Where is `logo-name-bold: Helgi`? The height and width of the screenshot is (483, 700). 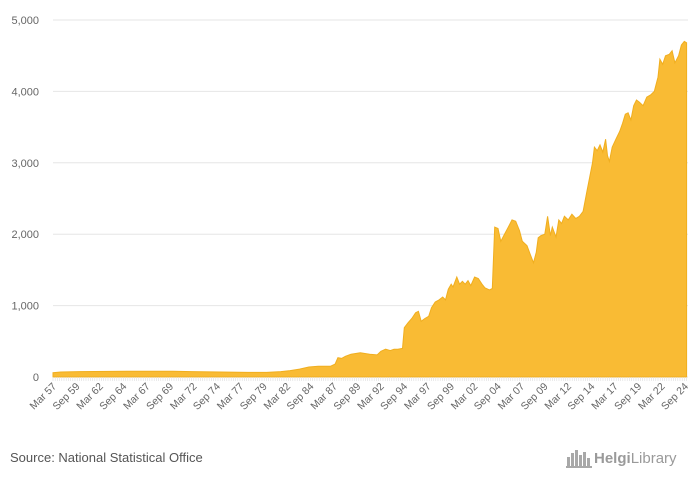
logo-name-bold: Helgi is located at coordinates (612, 458).